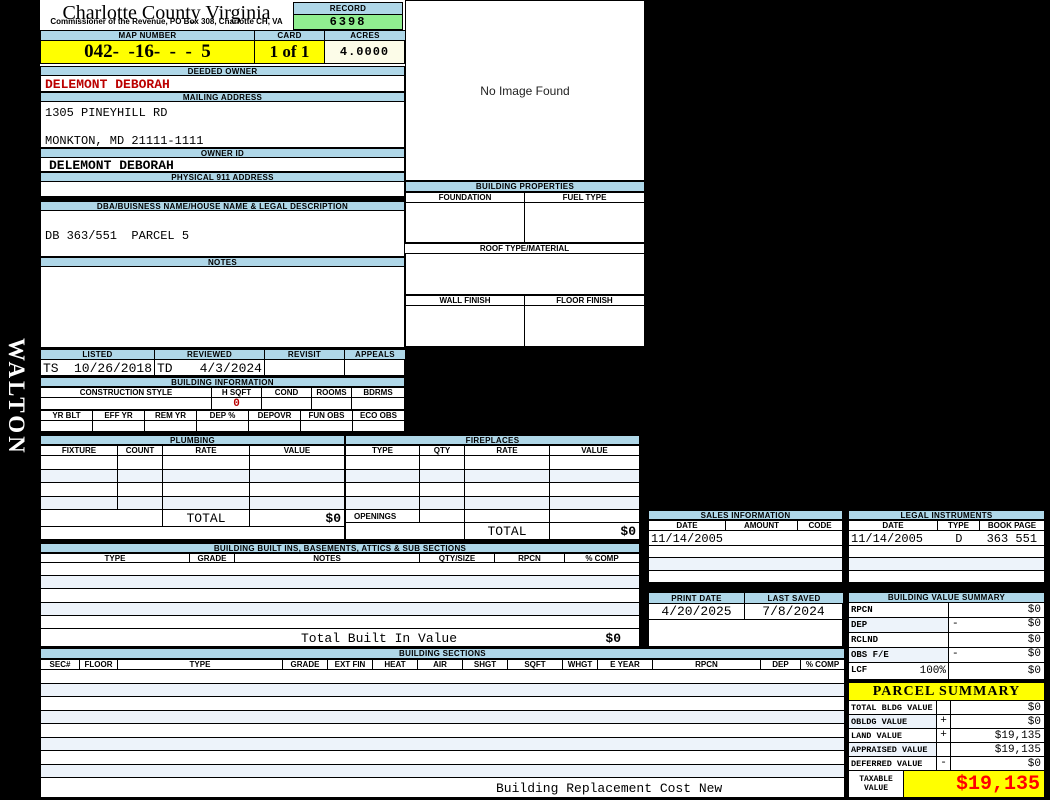 Image resolution: width=1050 pixels, height=800 pixels. What do you see at coordinates (442, 653) in the screenshot?
I see `building-sections-title: BUILDING SECTIONS` at bounding box center [442, 653].